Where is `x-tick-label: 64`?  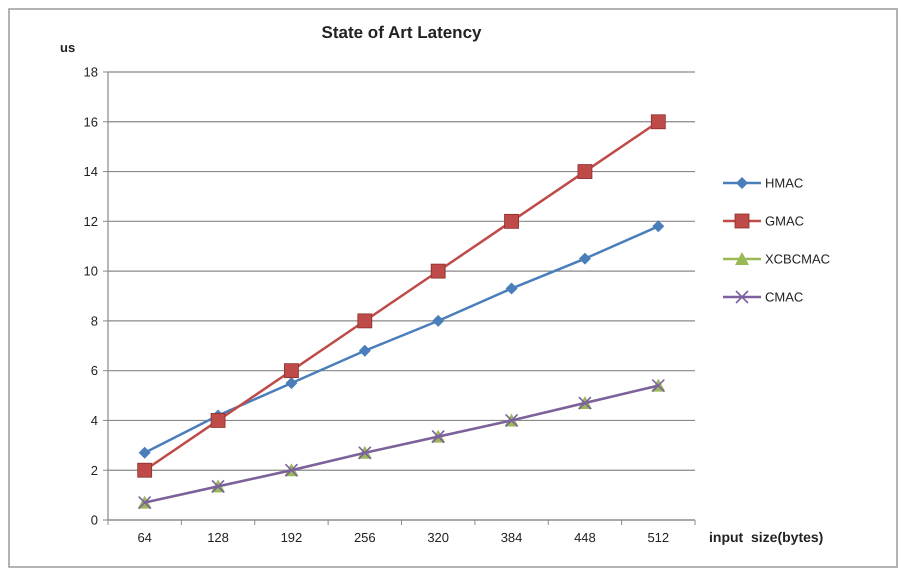 x-tick-label: 64 is located at coordinates (144, 537).